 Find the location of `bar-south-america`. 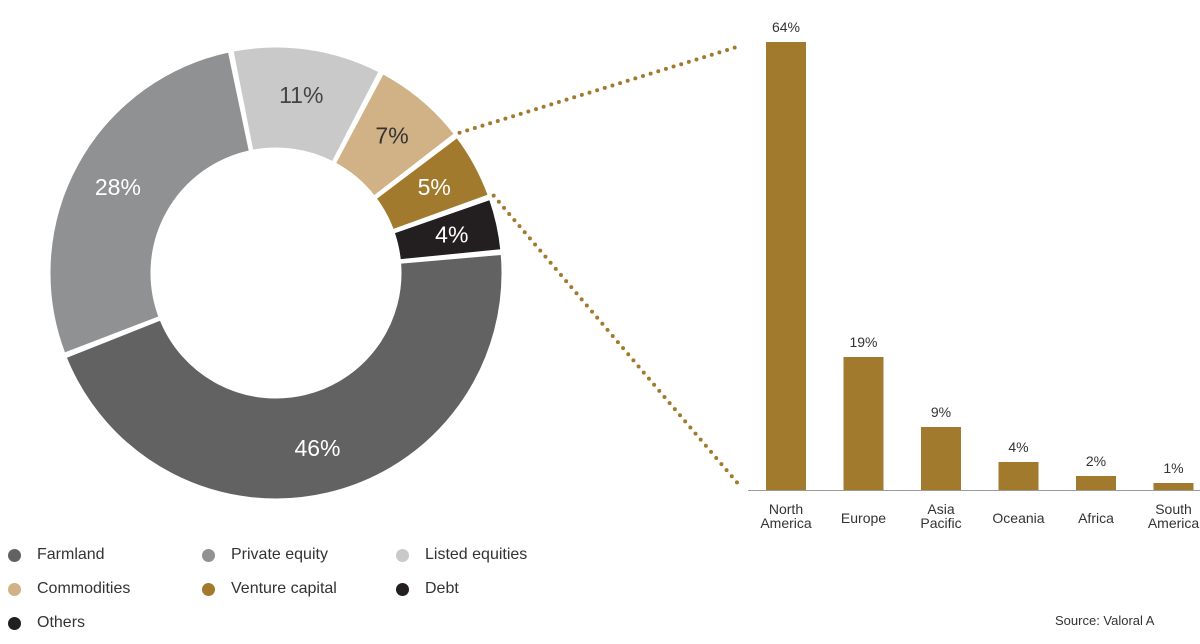

bar-south-america is located at coordinates (1173, 486).